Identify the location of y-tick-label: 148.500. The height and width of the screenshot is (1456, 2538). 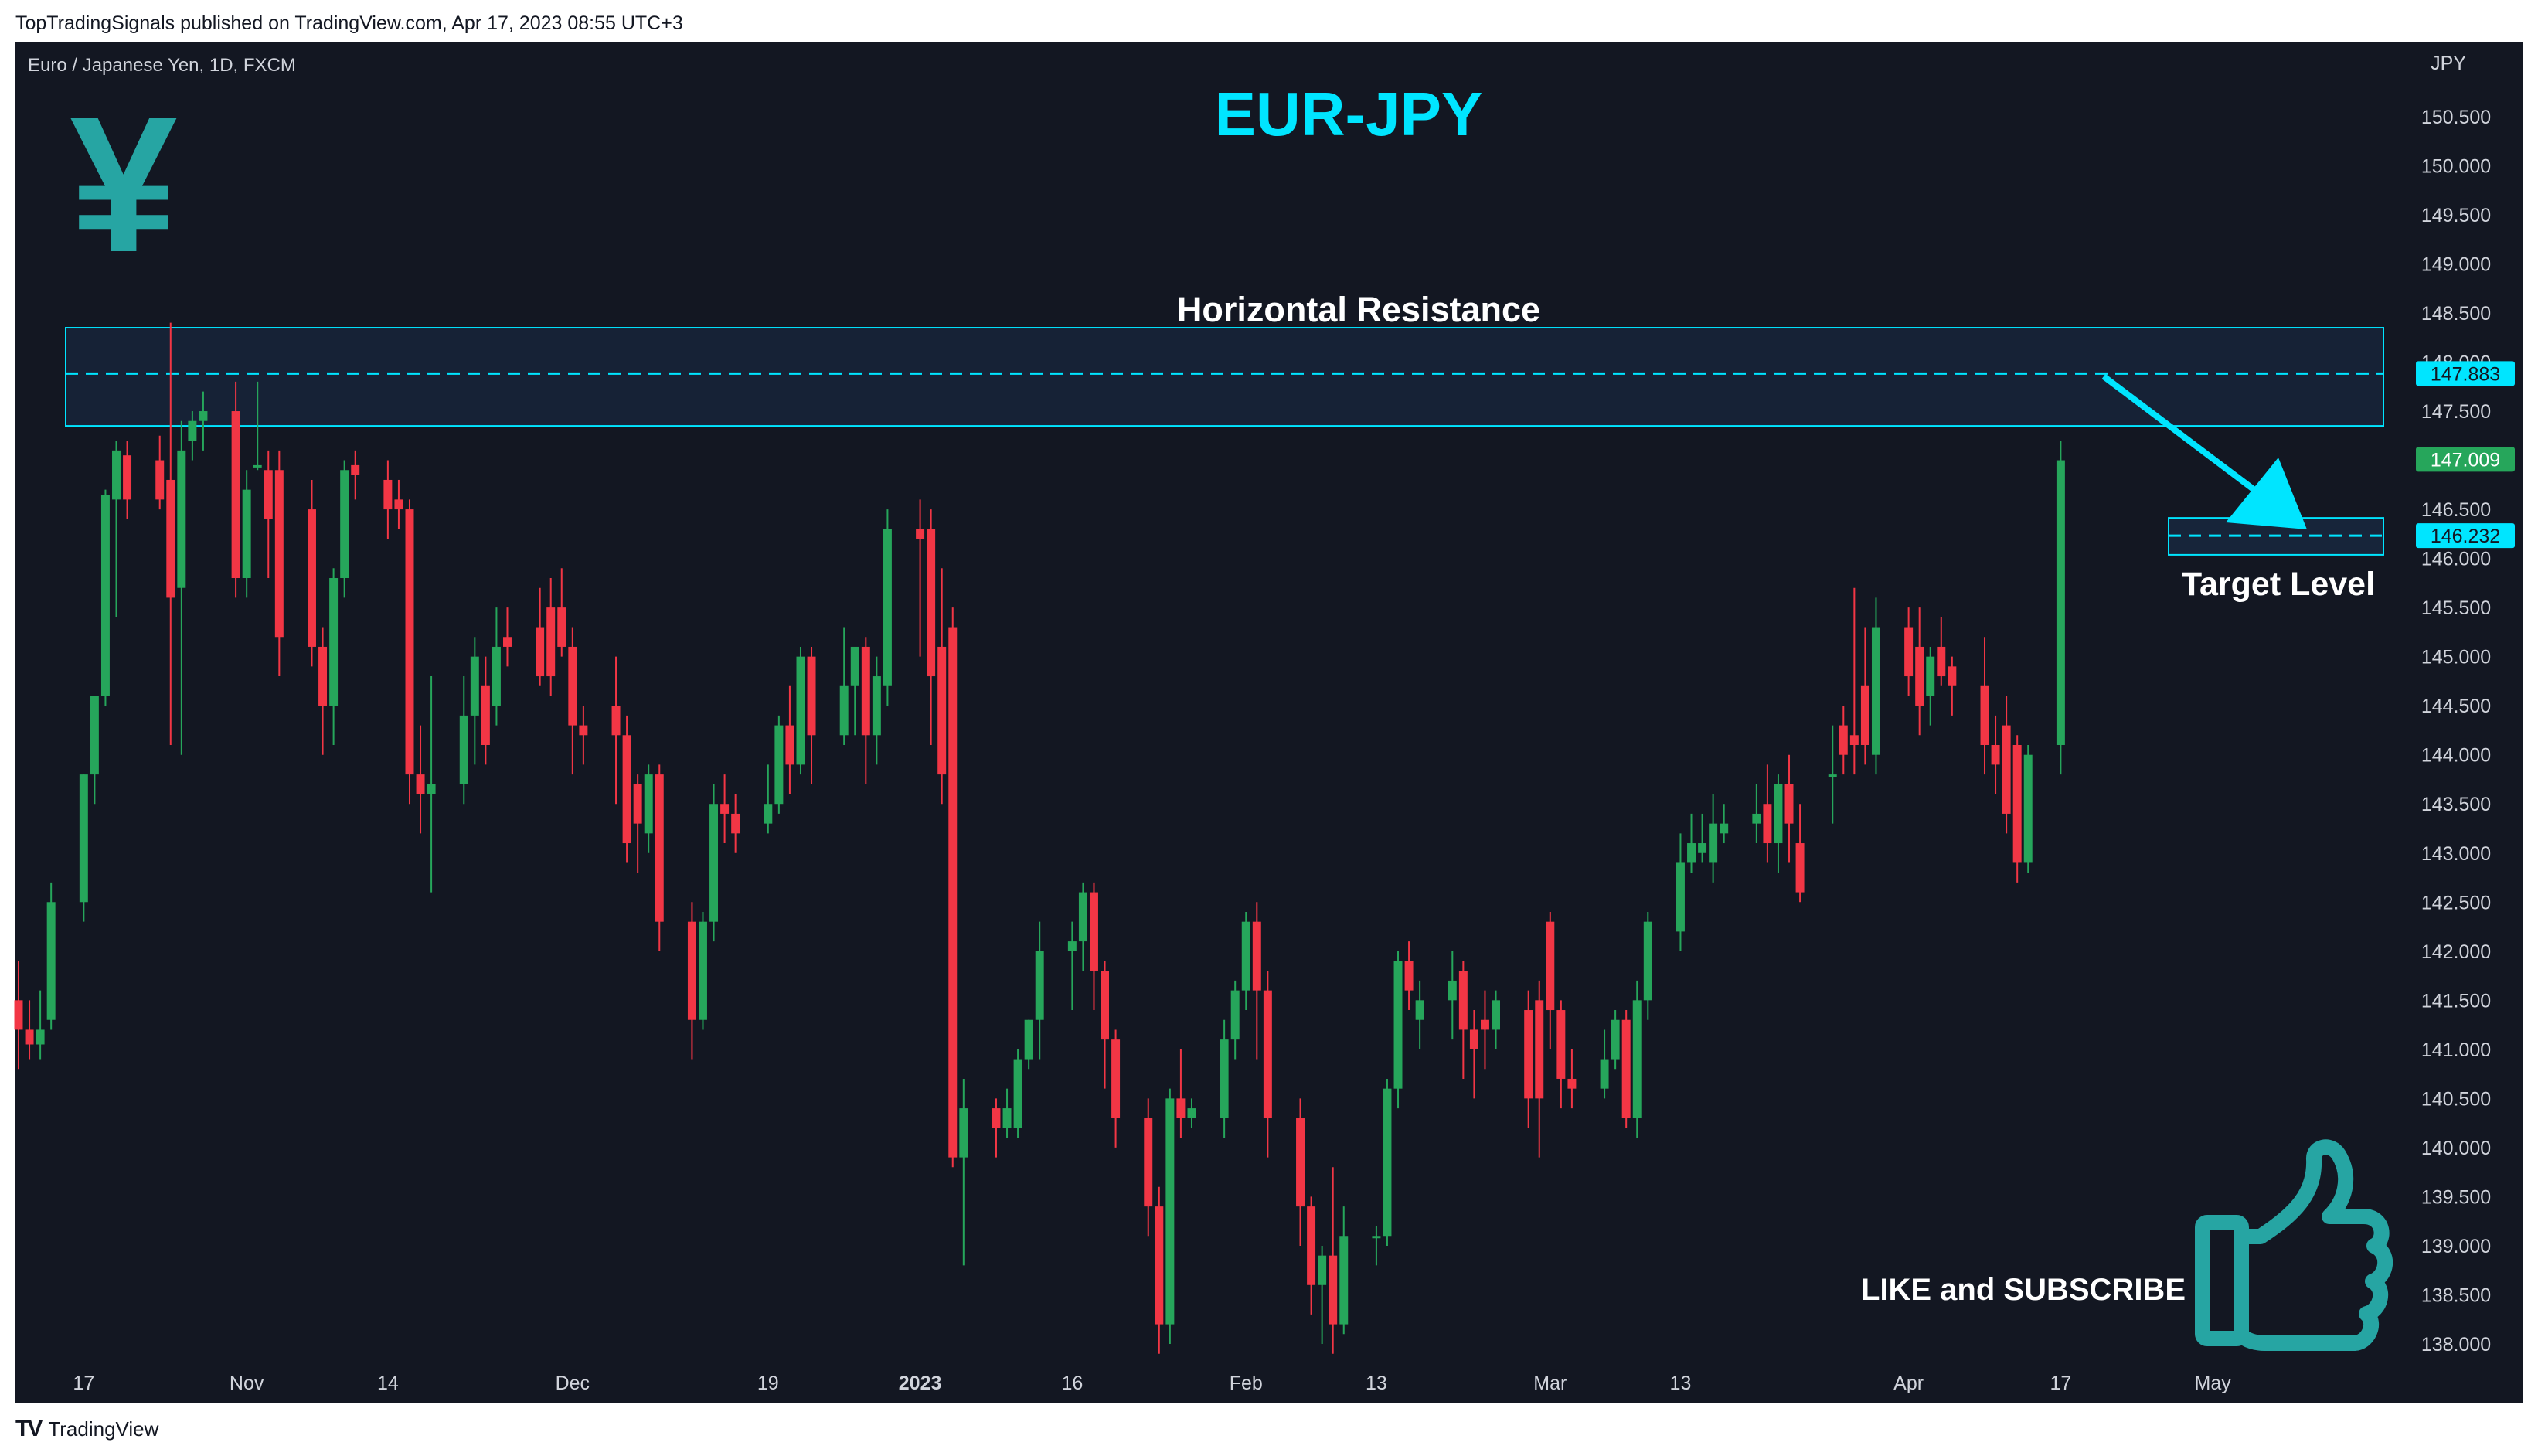
(2456, 314).